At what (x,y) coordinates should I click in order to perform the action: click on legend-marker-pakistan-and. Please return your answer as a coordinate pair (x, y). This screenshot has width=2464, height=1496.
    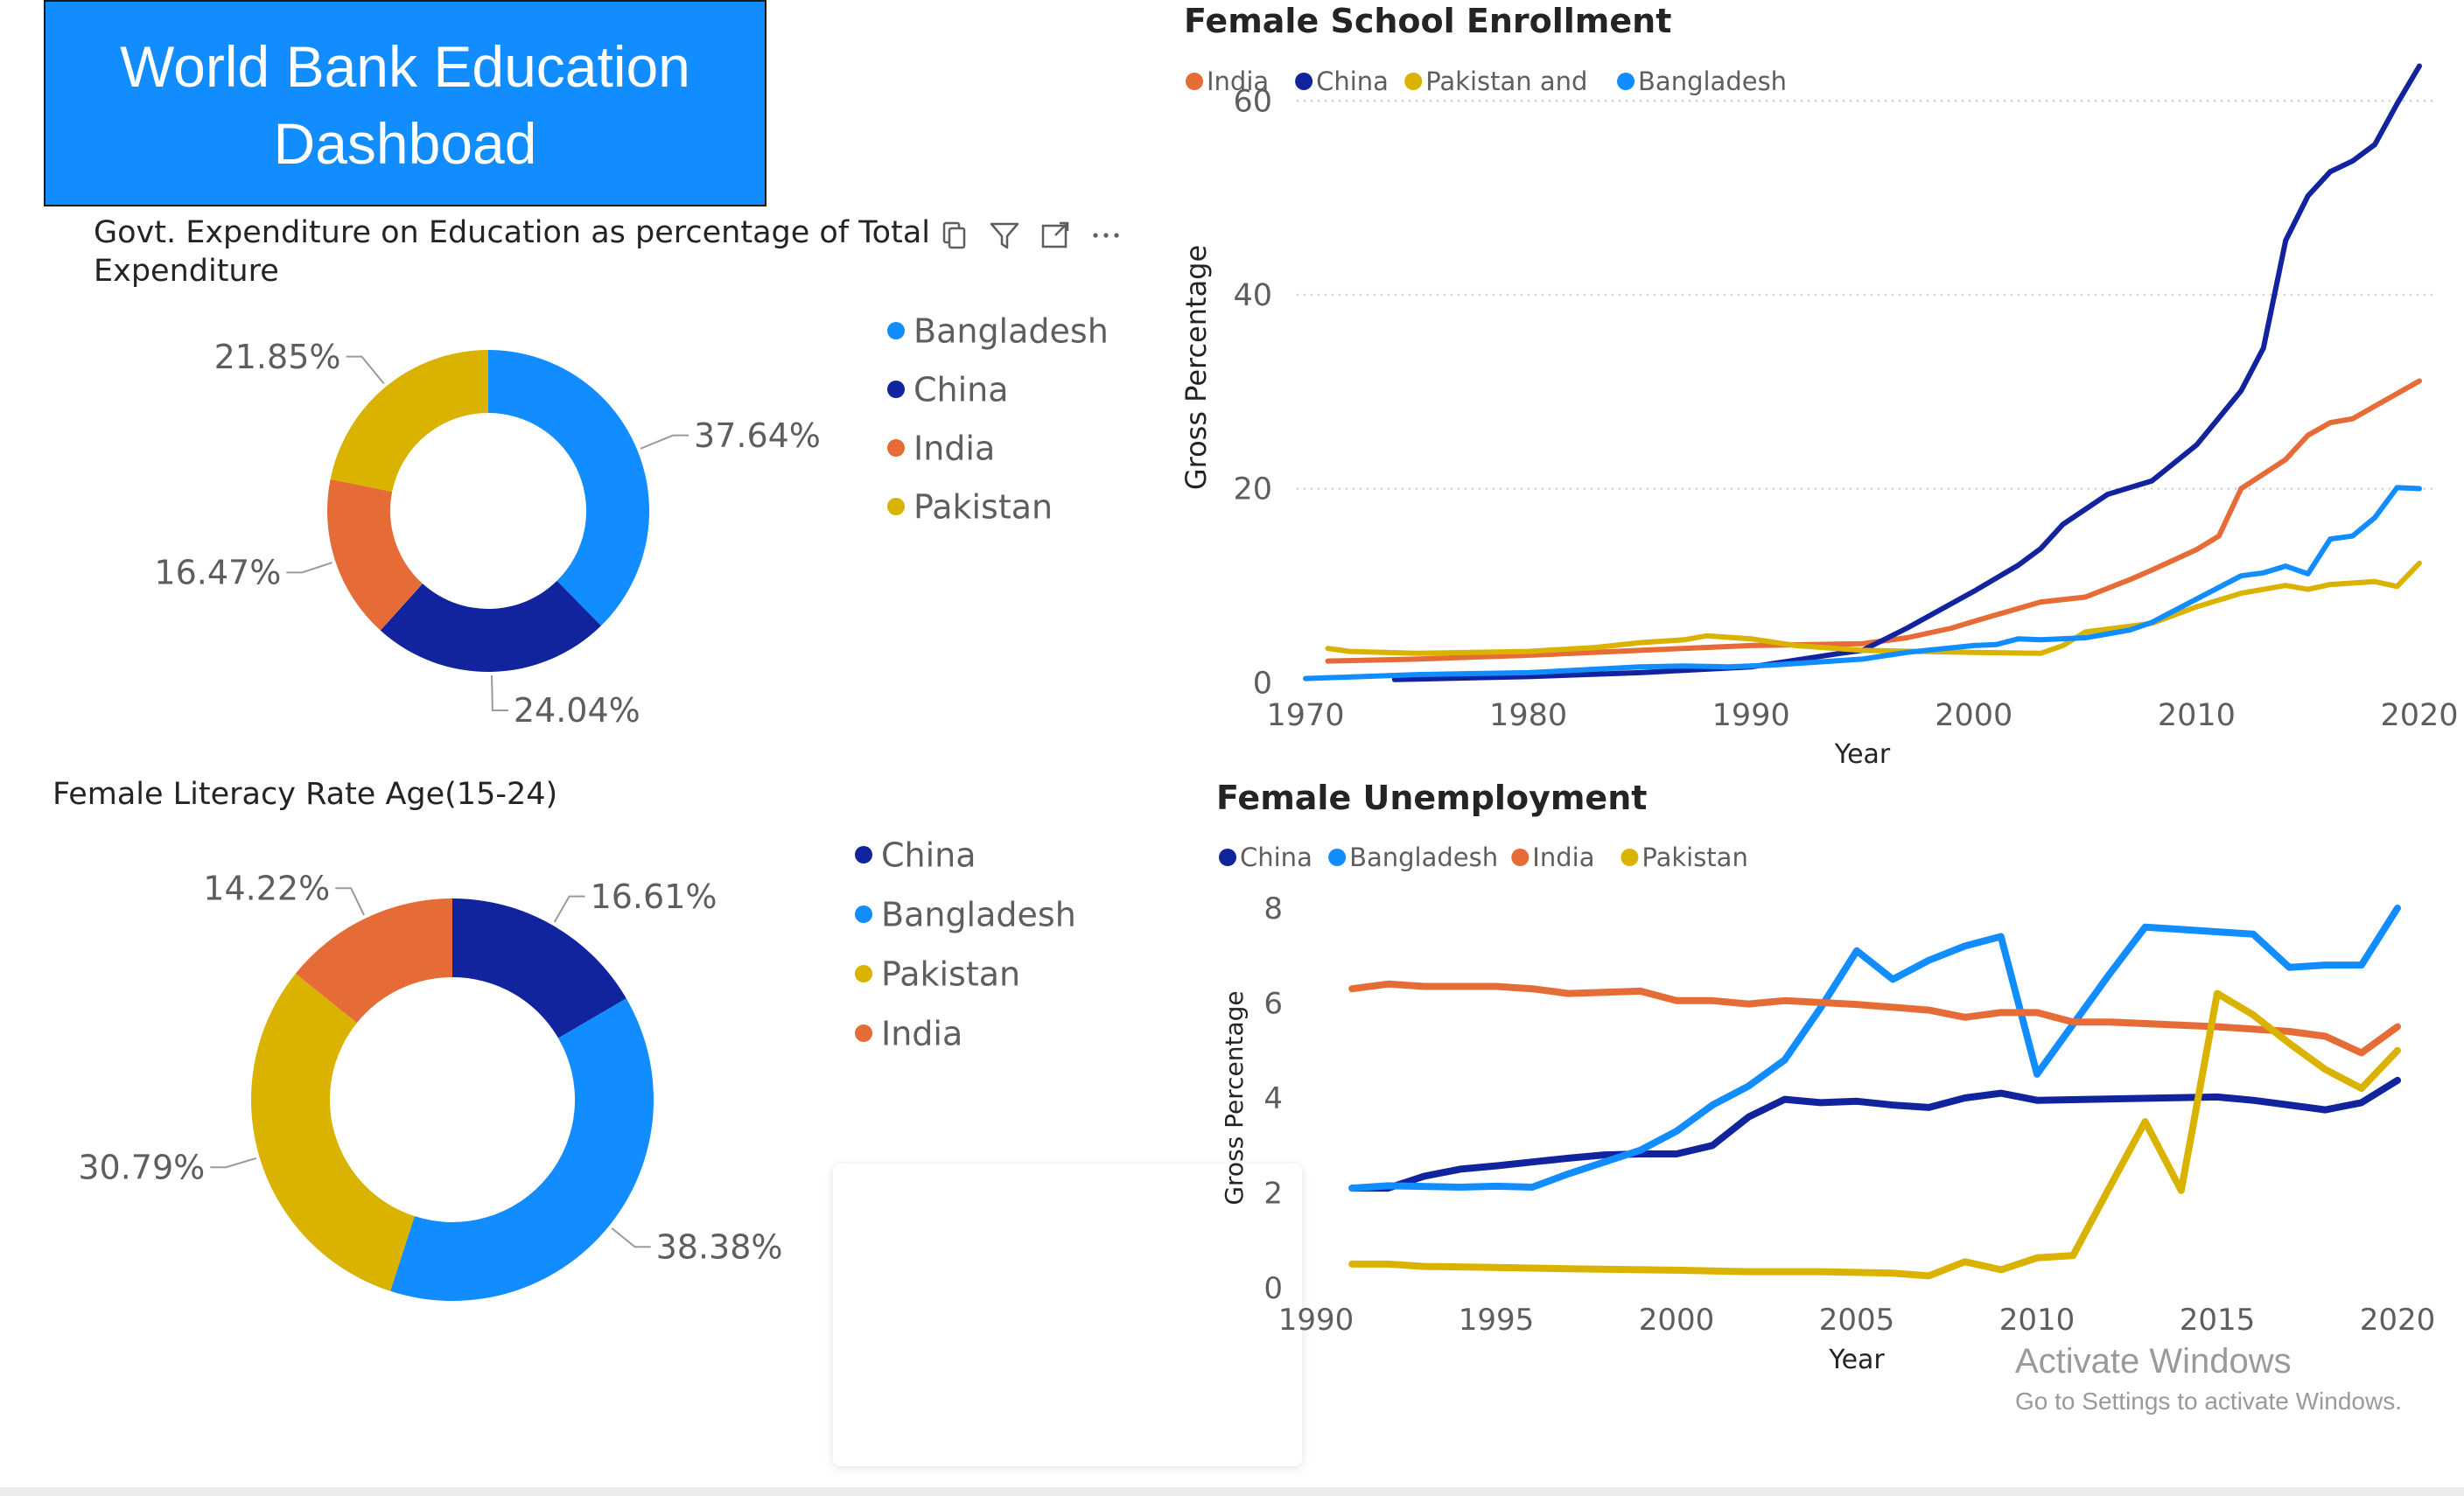
    Looking at the image, I should click on (1413, 81).